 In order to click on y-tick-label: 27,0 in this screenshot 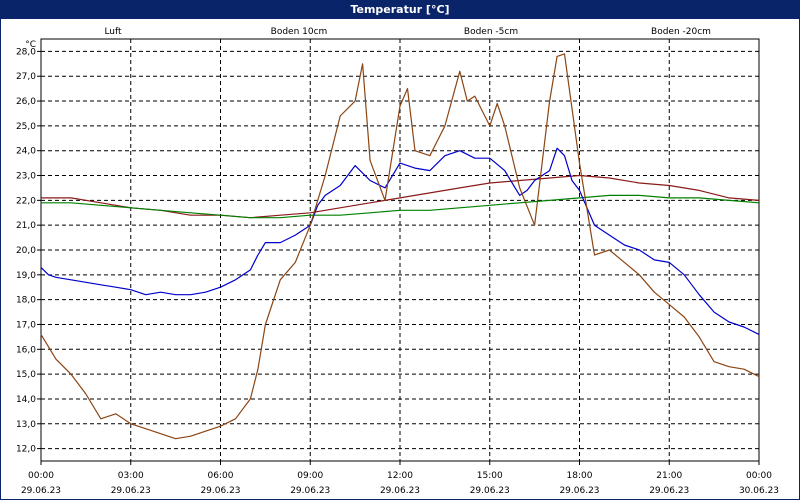, I will do `click(26, 77)`.